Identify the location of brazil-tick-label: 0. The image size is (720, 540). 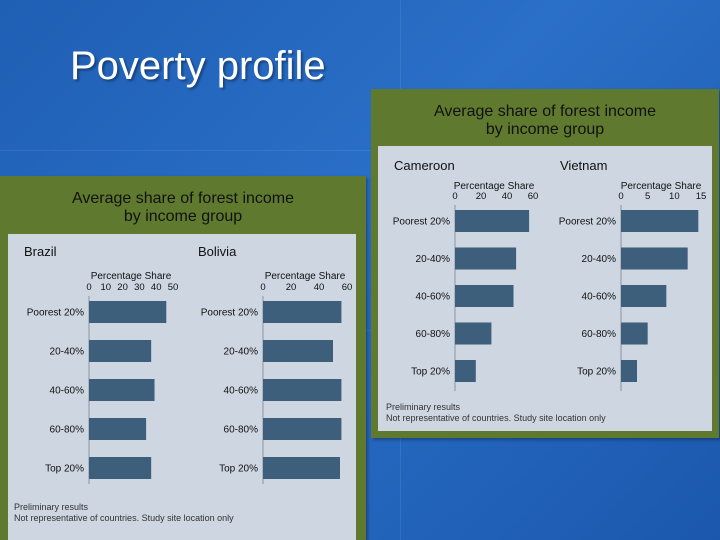
(88, 287).